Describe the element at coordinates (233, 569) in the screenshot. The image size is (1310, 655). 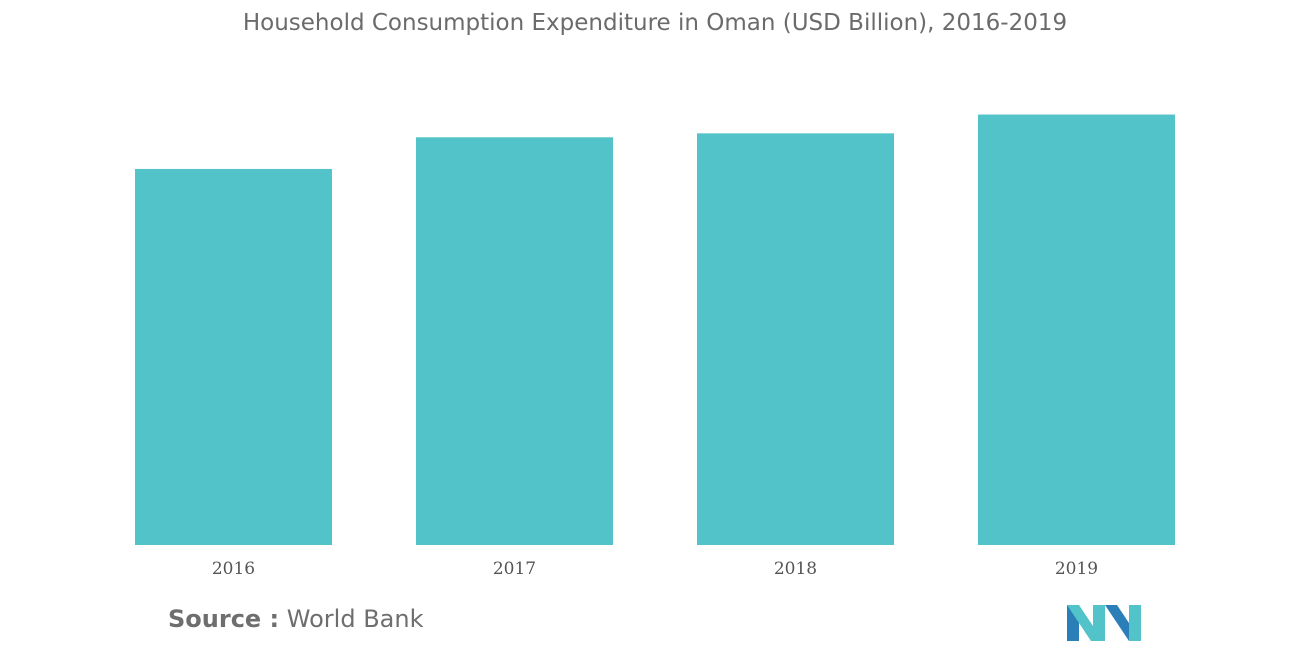
I see `x-tick-label-2016: 2016` at that location.